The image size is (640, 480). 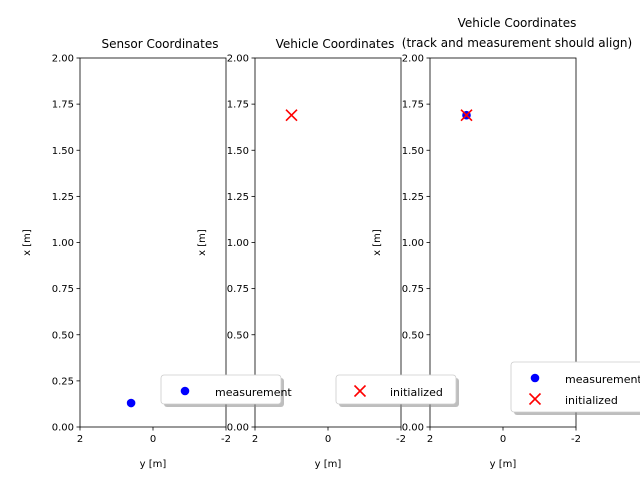 I want to click on ytick-label: 0.25, so click(x=63, y=381).